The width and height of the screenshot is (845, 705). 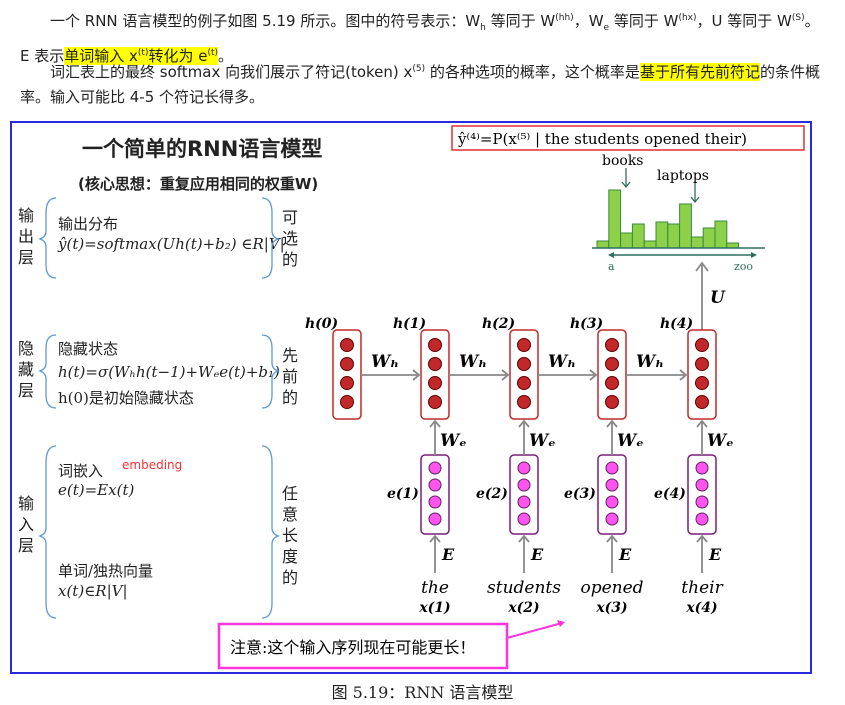 What do you see at coordinates (152, 465) in the screenshot?
I see `embed-tag: embeding` at bounding box center [152, 465].